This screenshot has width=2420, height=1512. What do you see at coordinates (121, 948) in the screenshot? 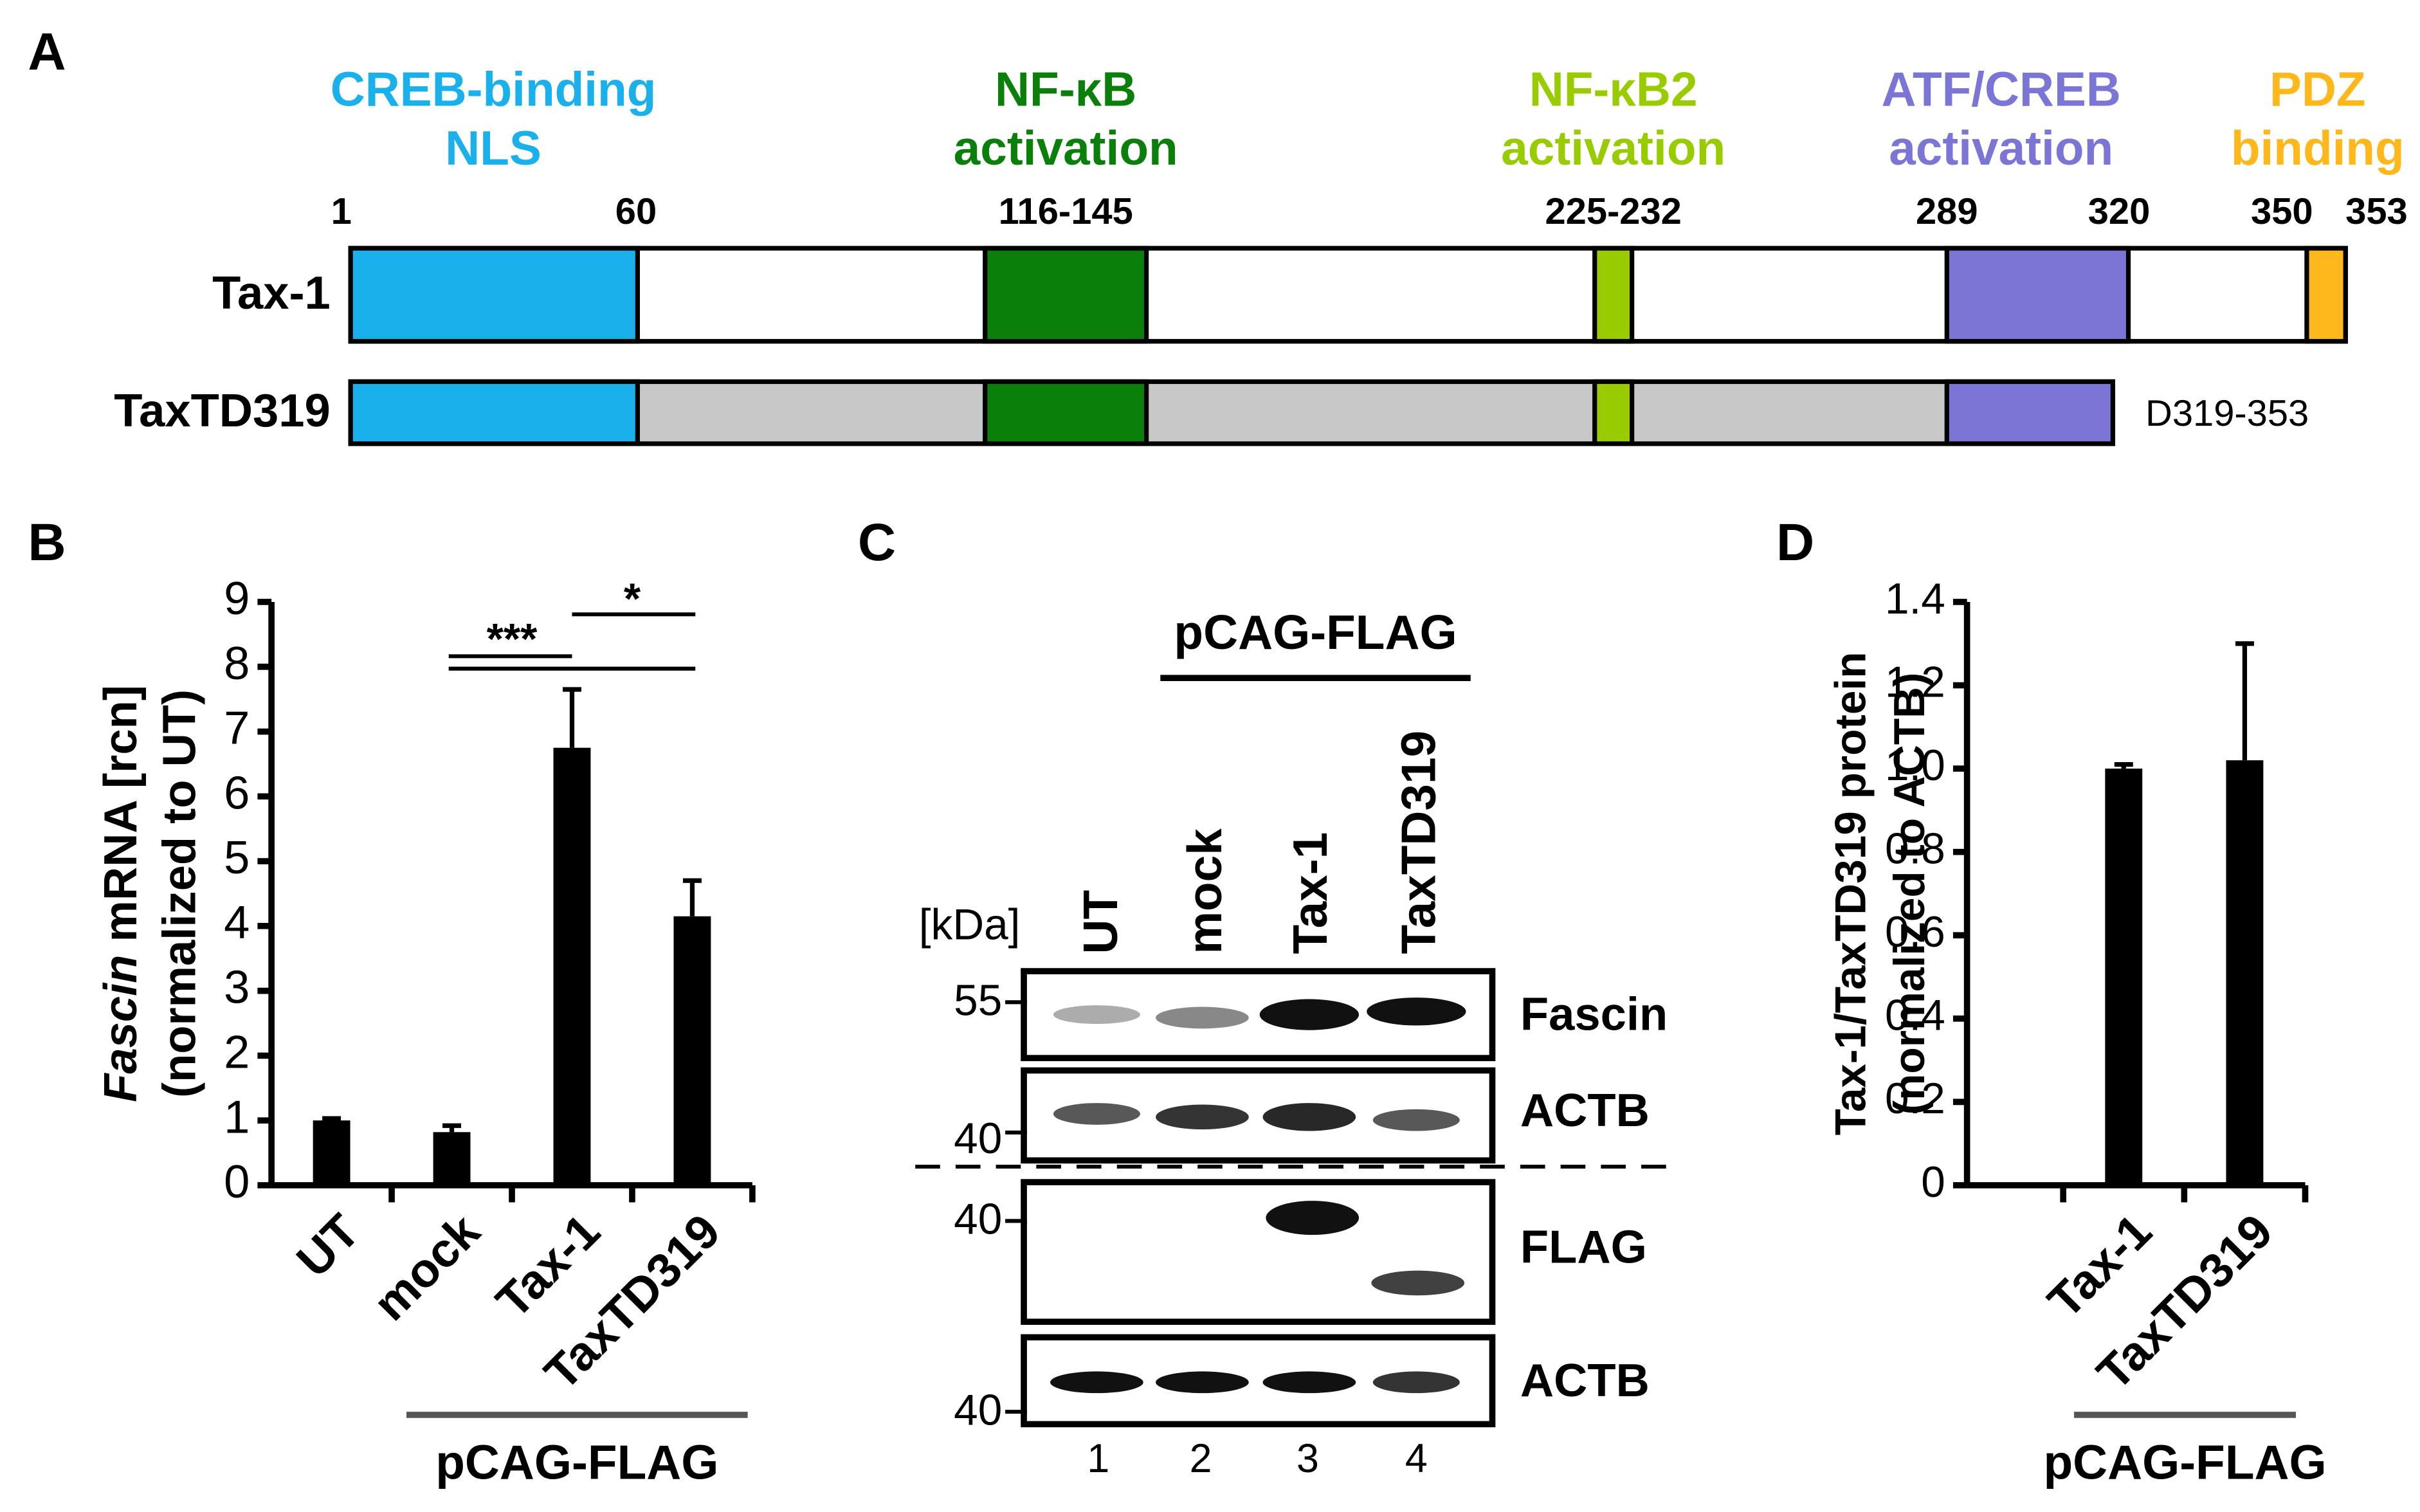
I see `y-axis-label-space` at bounding box center [121, 948].